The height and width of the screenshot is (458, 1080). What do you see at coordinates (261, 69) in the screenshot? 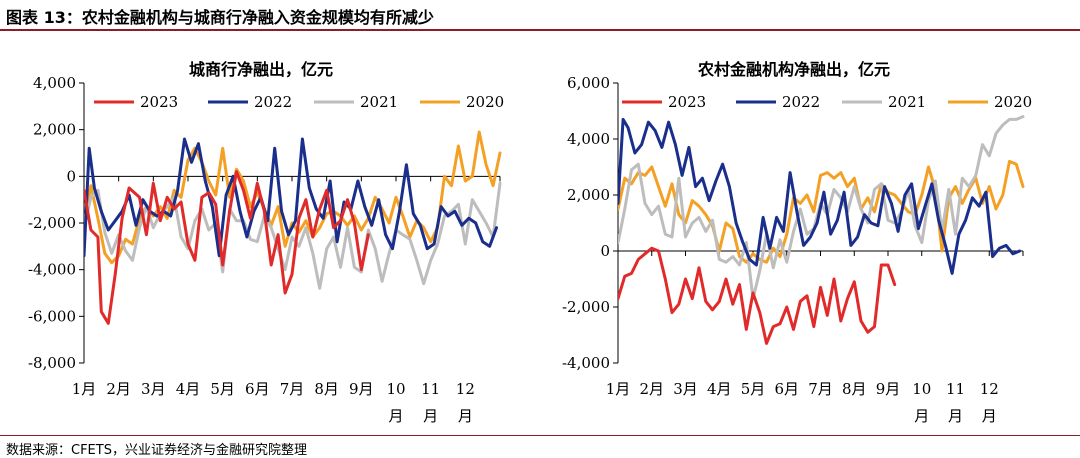
I see `chart-title: 城商行净融出，亿元` at bounding box center [261, 69].